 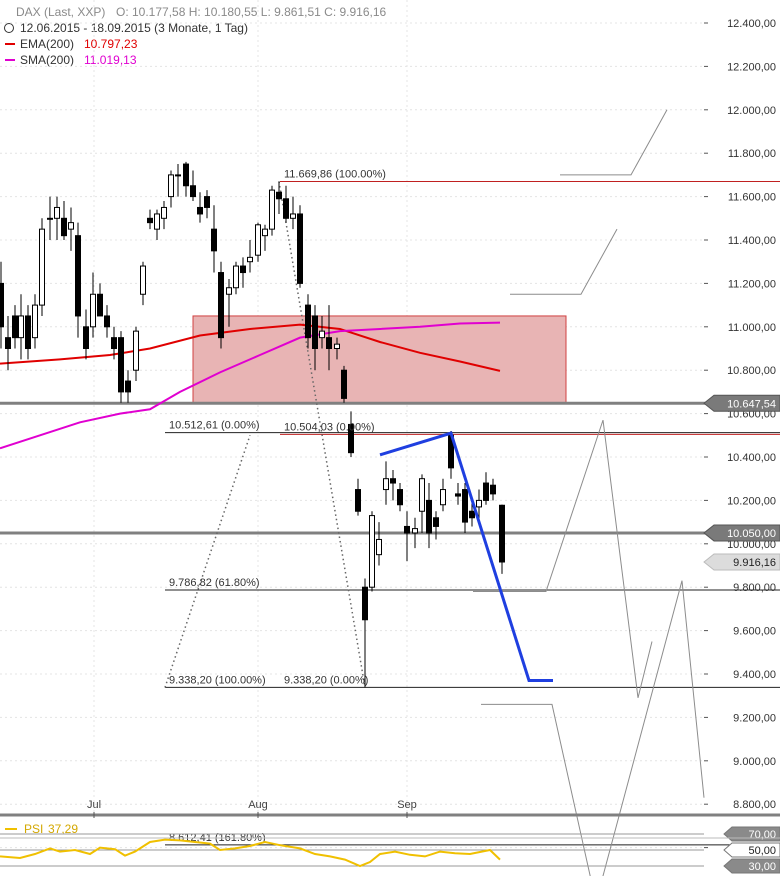 What do you see at coordinates (47, 44) in the screenshot?
I see `ema-legend-label: EMA(200)` at bounding box center [47, 44].